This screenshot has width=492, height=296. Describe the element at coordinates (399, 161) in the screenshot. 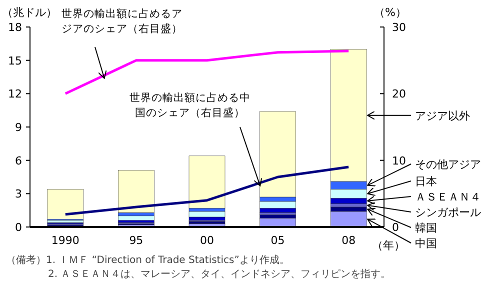

I see `y2-tick-label: 10` at that location.